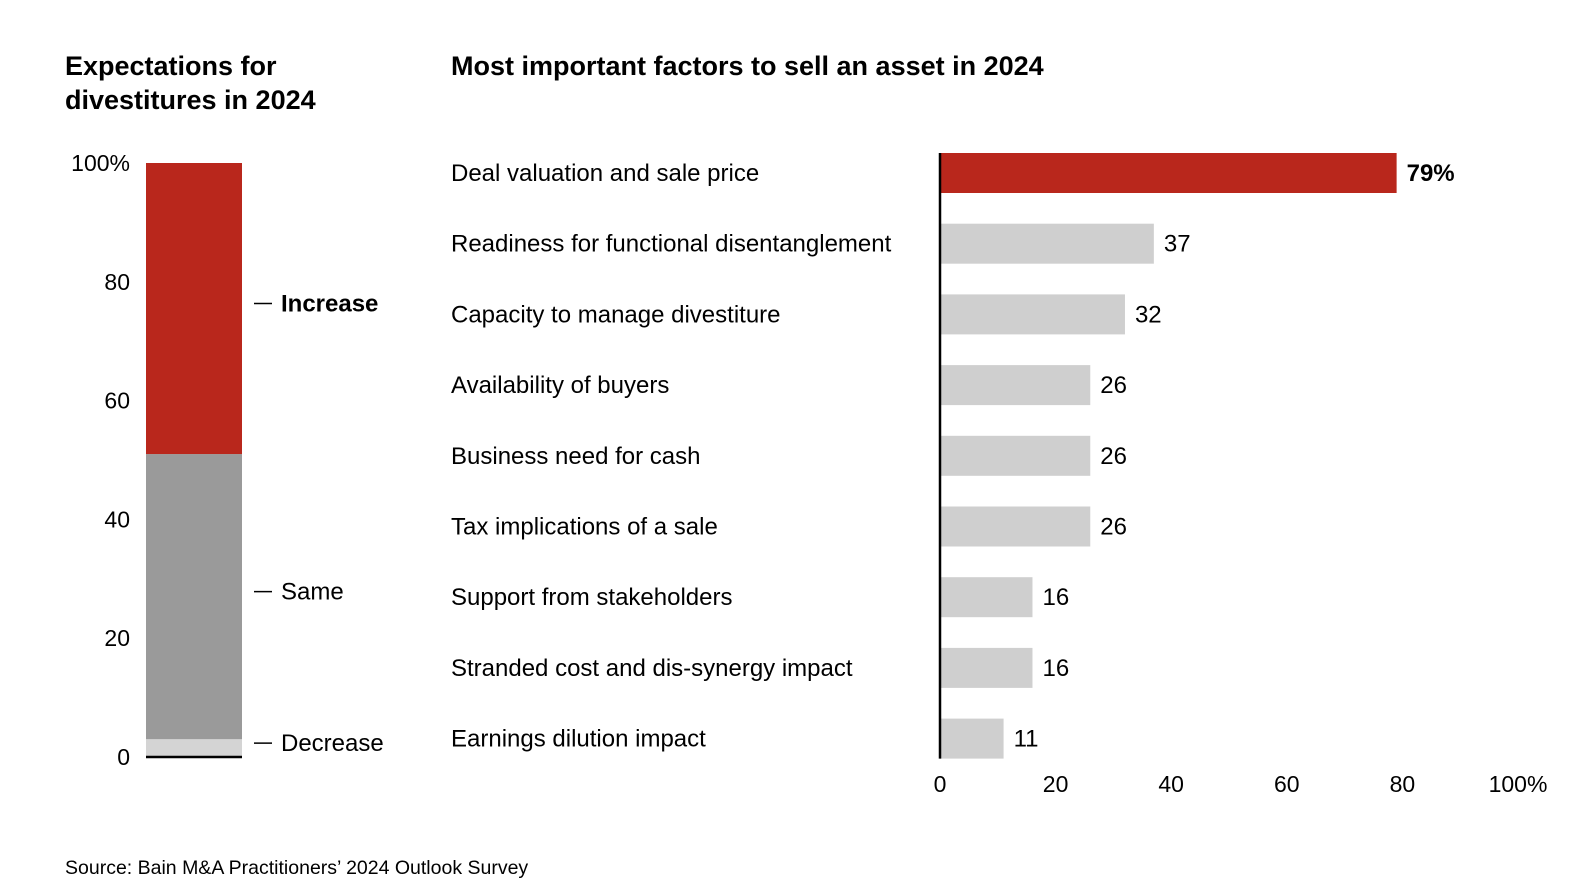 The width and height of the screenshot is (1596, 896). What do you see at coordinates (1518, 784) in the screenshot?
I see `right-x-tick-label: 100%` at bounding box center [1518, 784].